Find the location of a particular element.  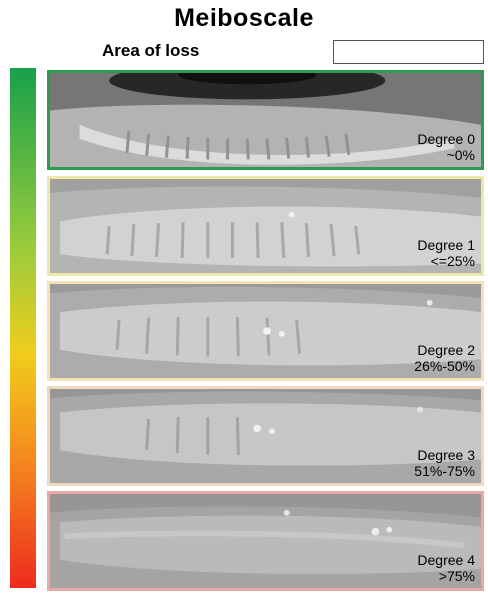

degree-3-name: Degree 3 is located at coordinates (446, 455).